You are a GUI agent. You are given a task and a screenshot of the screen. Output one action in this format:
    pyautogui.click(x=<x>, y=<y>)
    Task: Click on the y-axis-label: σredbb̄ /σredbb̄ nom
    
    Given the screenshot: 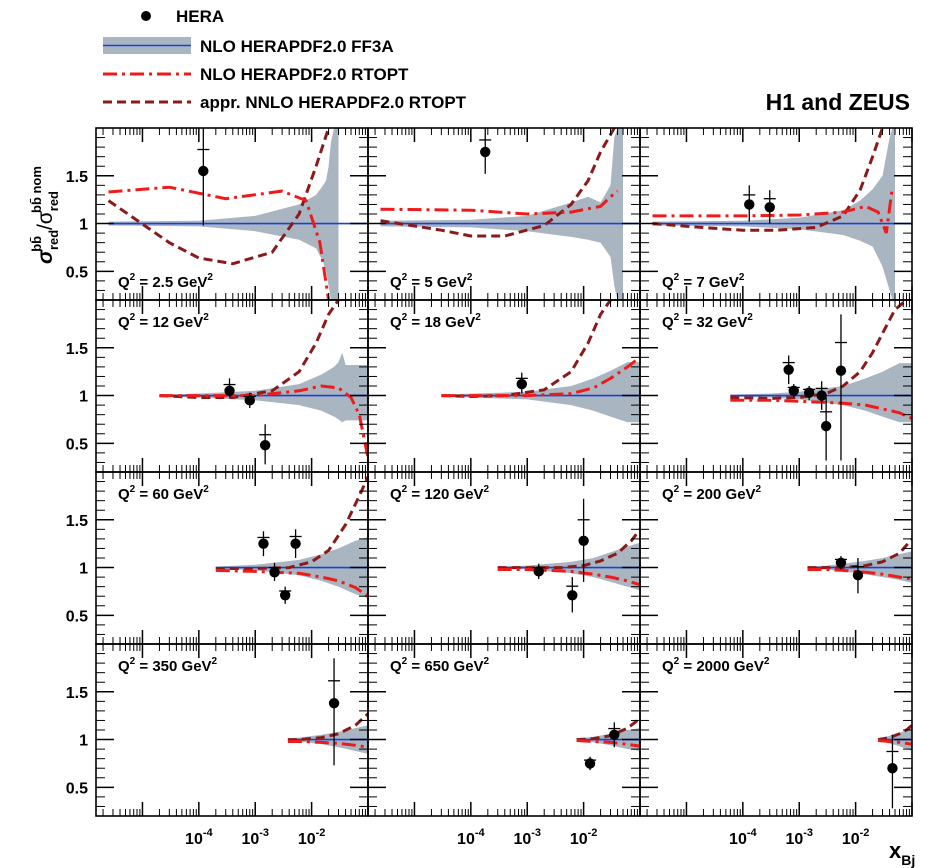 What is the action you would take?
    pyautogui.click(x=45, y=215)
    